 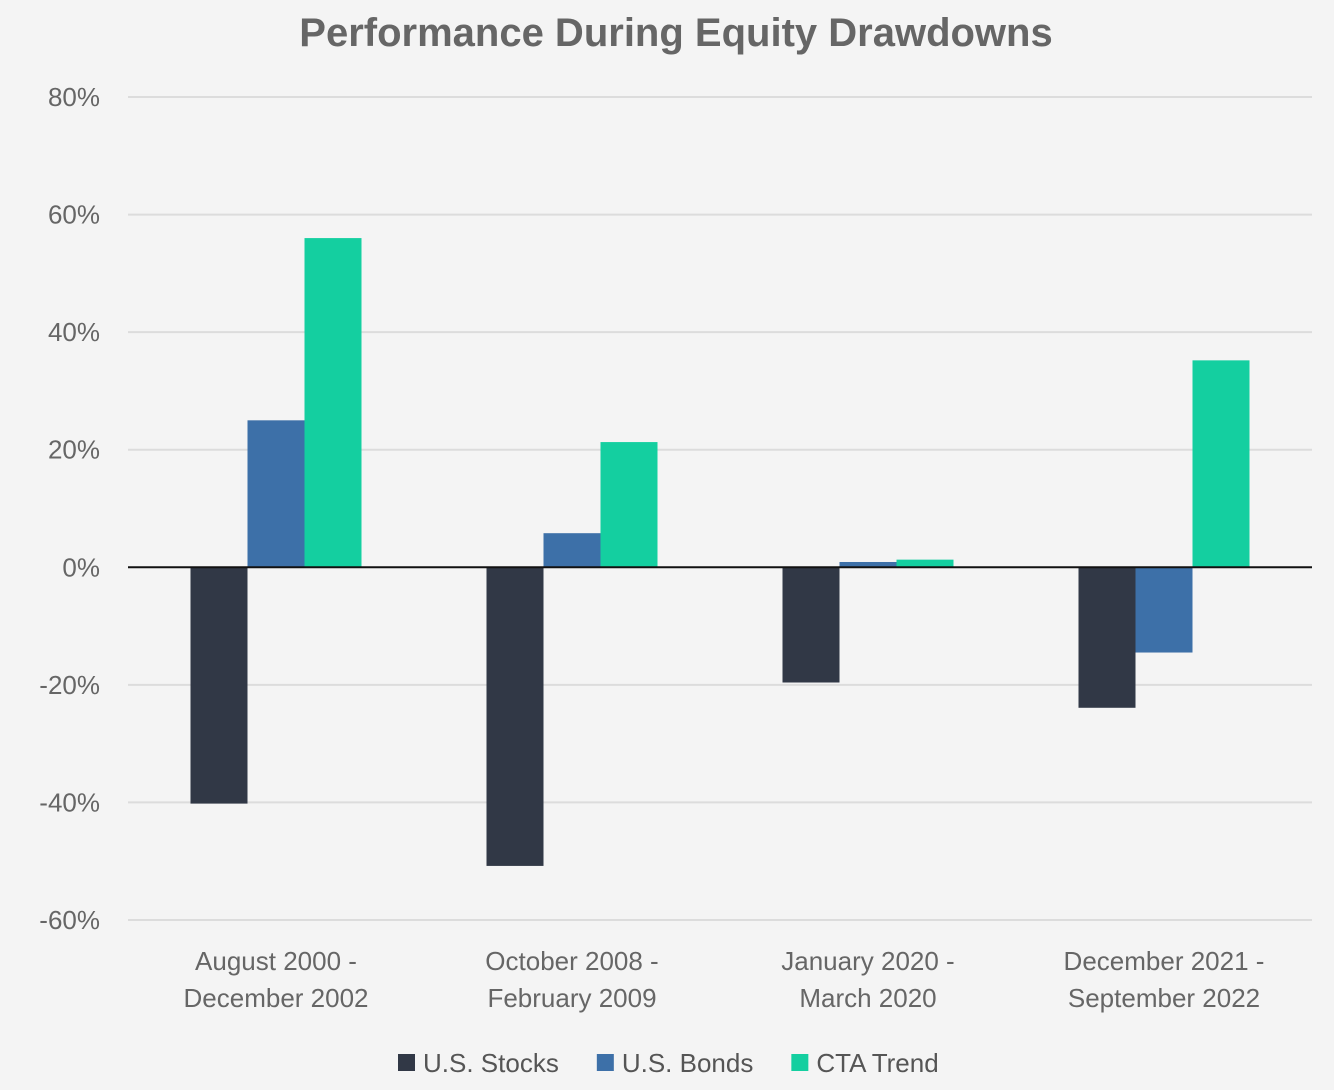 I want to click on y-tick-label: -20%, so click(x=69, y=685).